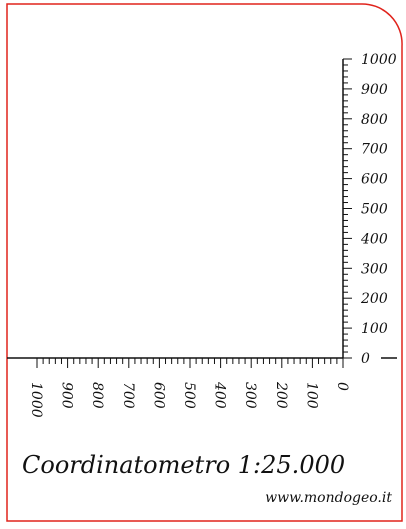 The width and height of the screenshot is (406, 529). What do you see at coordinates (190, 363) in the screenshot?
I see `horizontal-scale-ticks` at bounding box center [190, 363].